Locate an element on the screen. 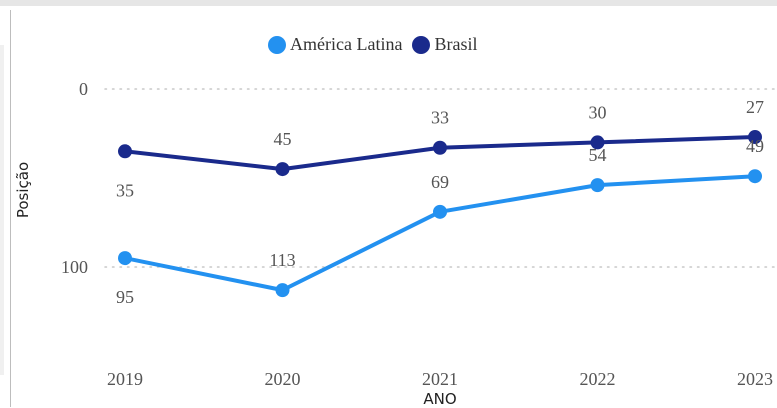 Image resolution: width=777 pixels, height=408 pixels. x-tick-label: 2022 is located at coordinates (598, 379).